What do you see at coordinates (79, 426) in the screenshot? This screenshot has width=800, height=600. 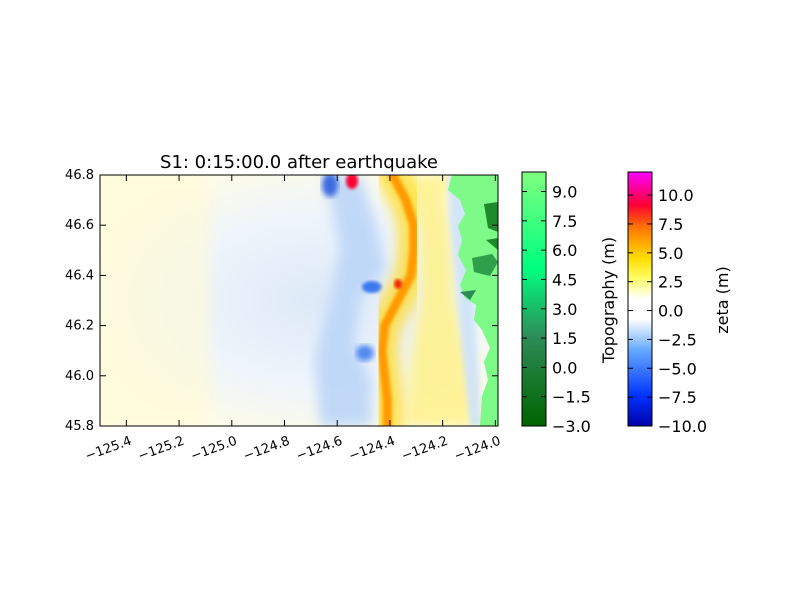 I see `y-tick-label: 45.8` at bounding box center [79, 426].